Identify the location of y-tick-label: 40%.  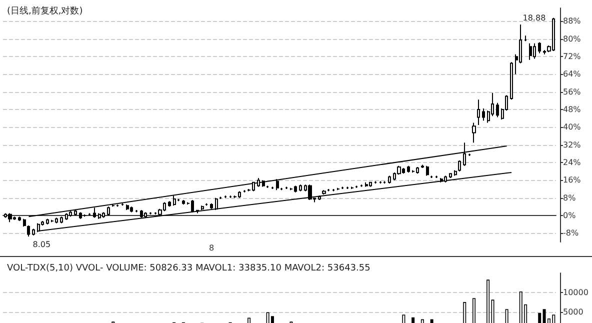
(572, 127).